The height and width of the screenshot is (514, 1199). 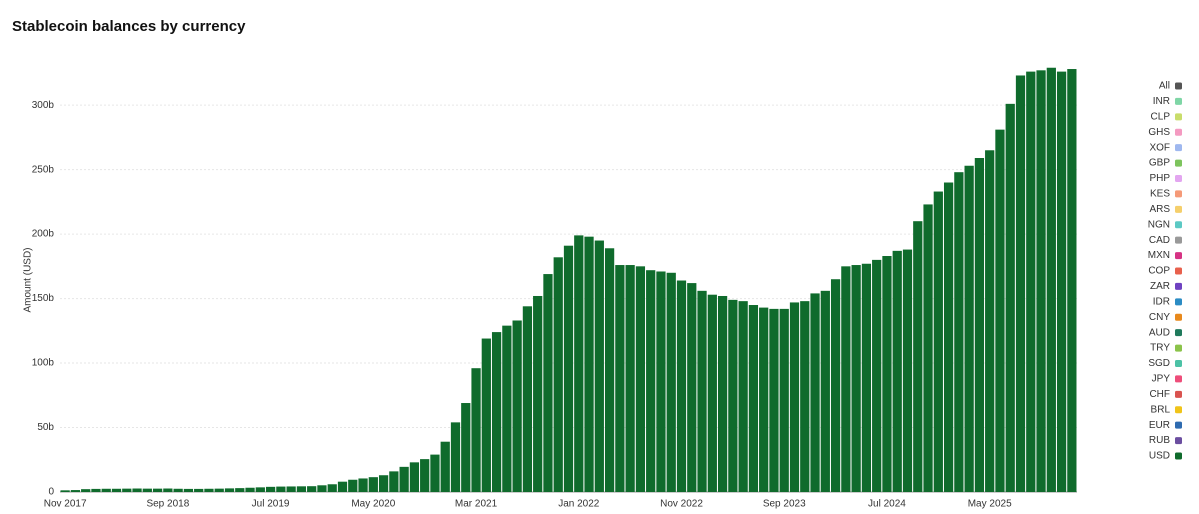 I want to click on legend-label: ZAR, so click(x=1160, y=286).